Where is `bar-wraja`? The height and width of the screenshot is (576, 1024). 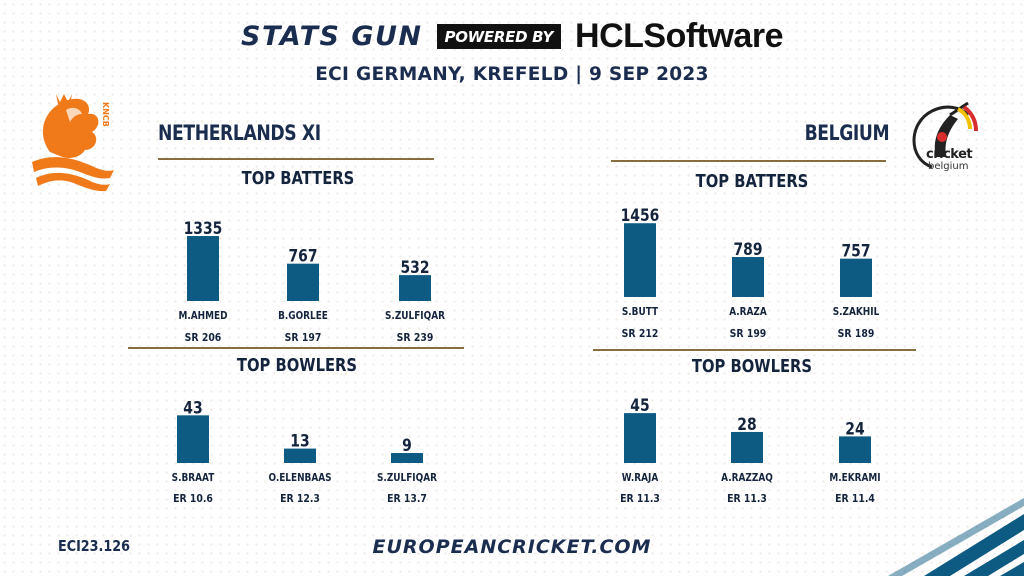 bar-wraja is located at coordinates (640, 438).